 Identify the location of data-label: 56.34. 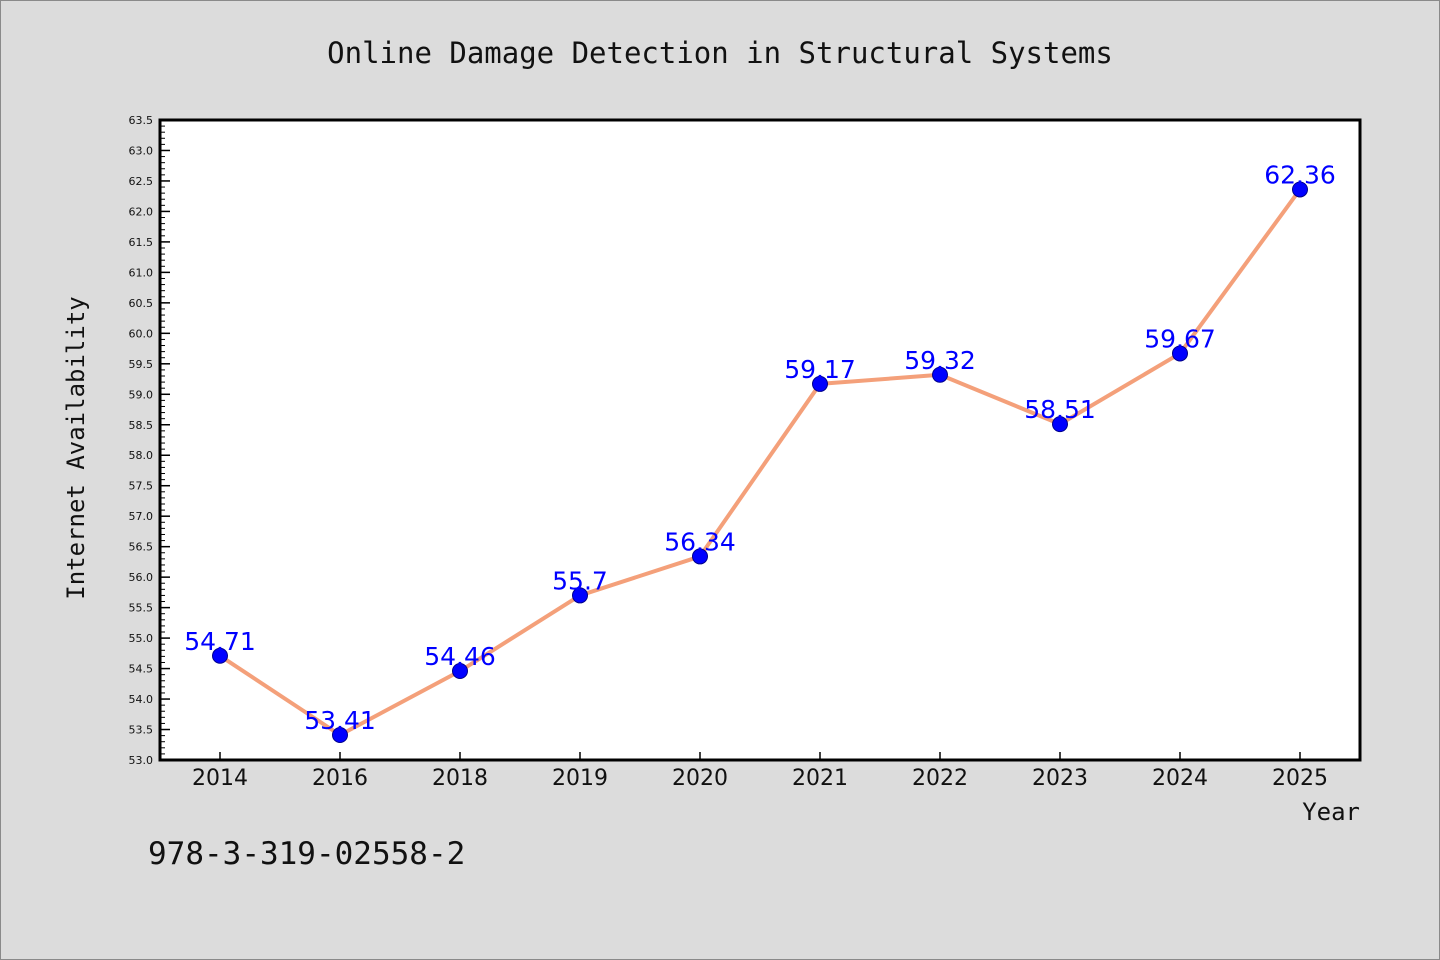
(700, 541).